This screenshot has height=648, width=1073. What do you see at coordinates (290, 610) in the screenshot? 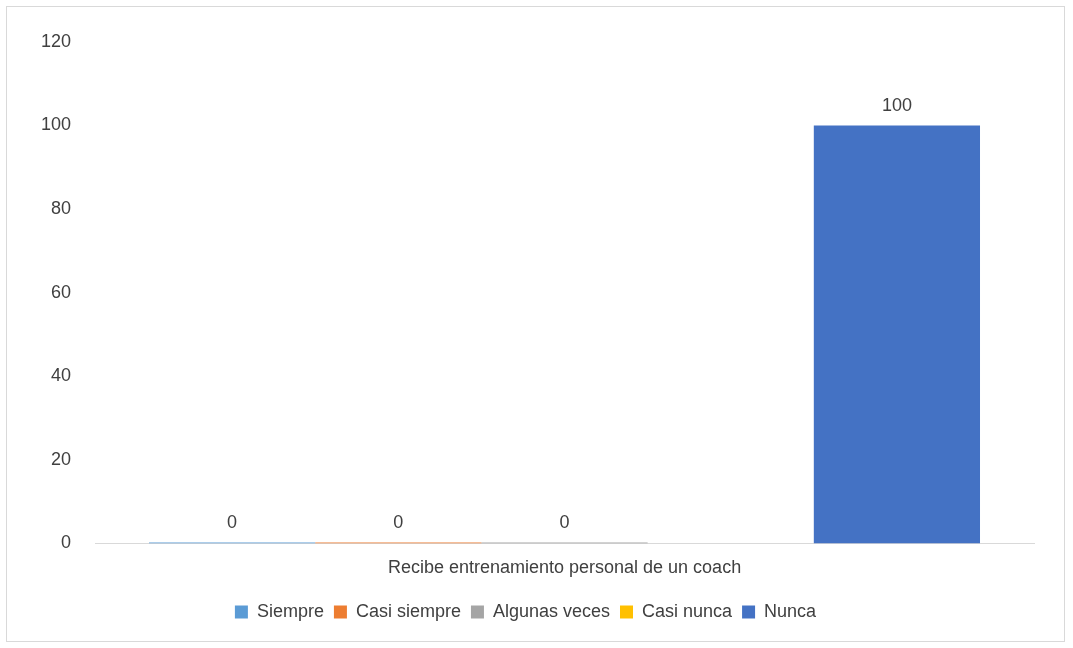
I see `legend-label: Siempre` at bounding box center [290, 610].